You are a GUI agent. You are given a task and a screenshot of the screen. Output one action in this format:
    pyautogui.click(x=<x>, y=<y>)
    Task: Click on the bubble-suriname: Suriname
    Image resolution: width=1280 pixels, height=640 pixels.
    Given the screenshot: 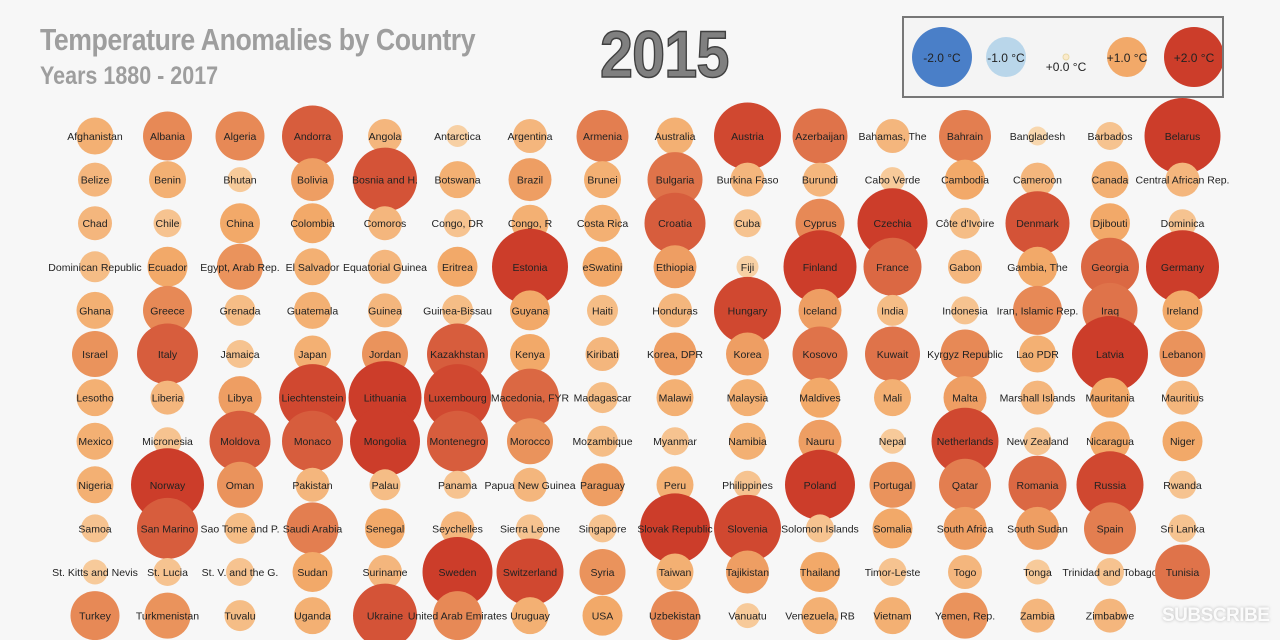 What is the action you would take?
    pyautogui.click(x=385, y=572)
    